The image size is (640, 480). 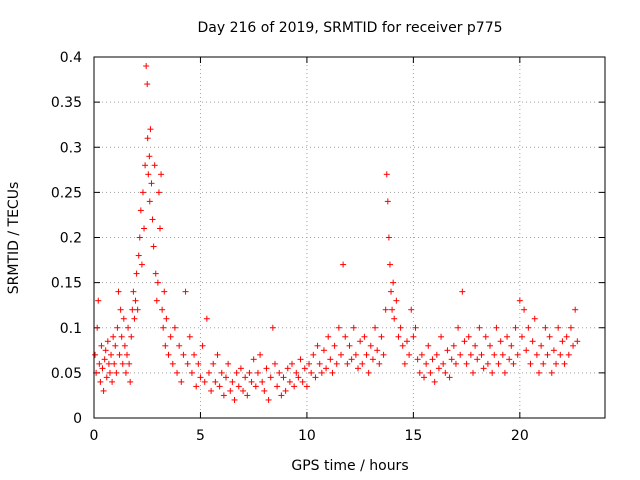 I want to click on y-tick-label: 0.35, so click(x=66, y=103).